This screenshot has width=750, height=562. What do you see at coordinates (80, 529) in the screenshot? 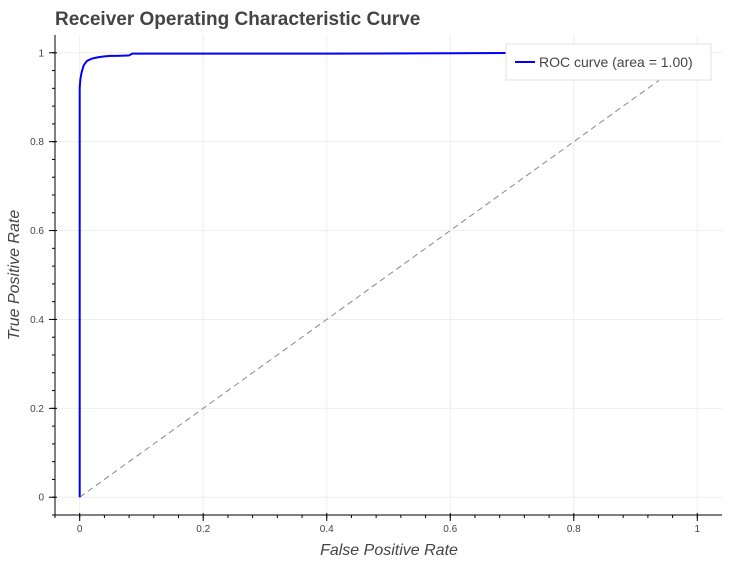
I see `x-tick-label: 0` at bounding box center [80, 529].